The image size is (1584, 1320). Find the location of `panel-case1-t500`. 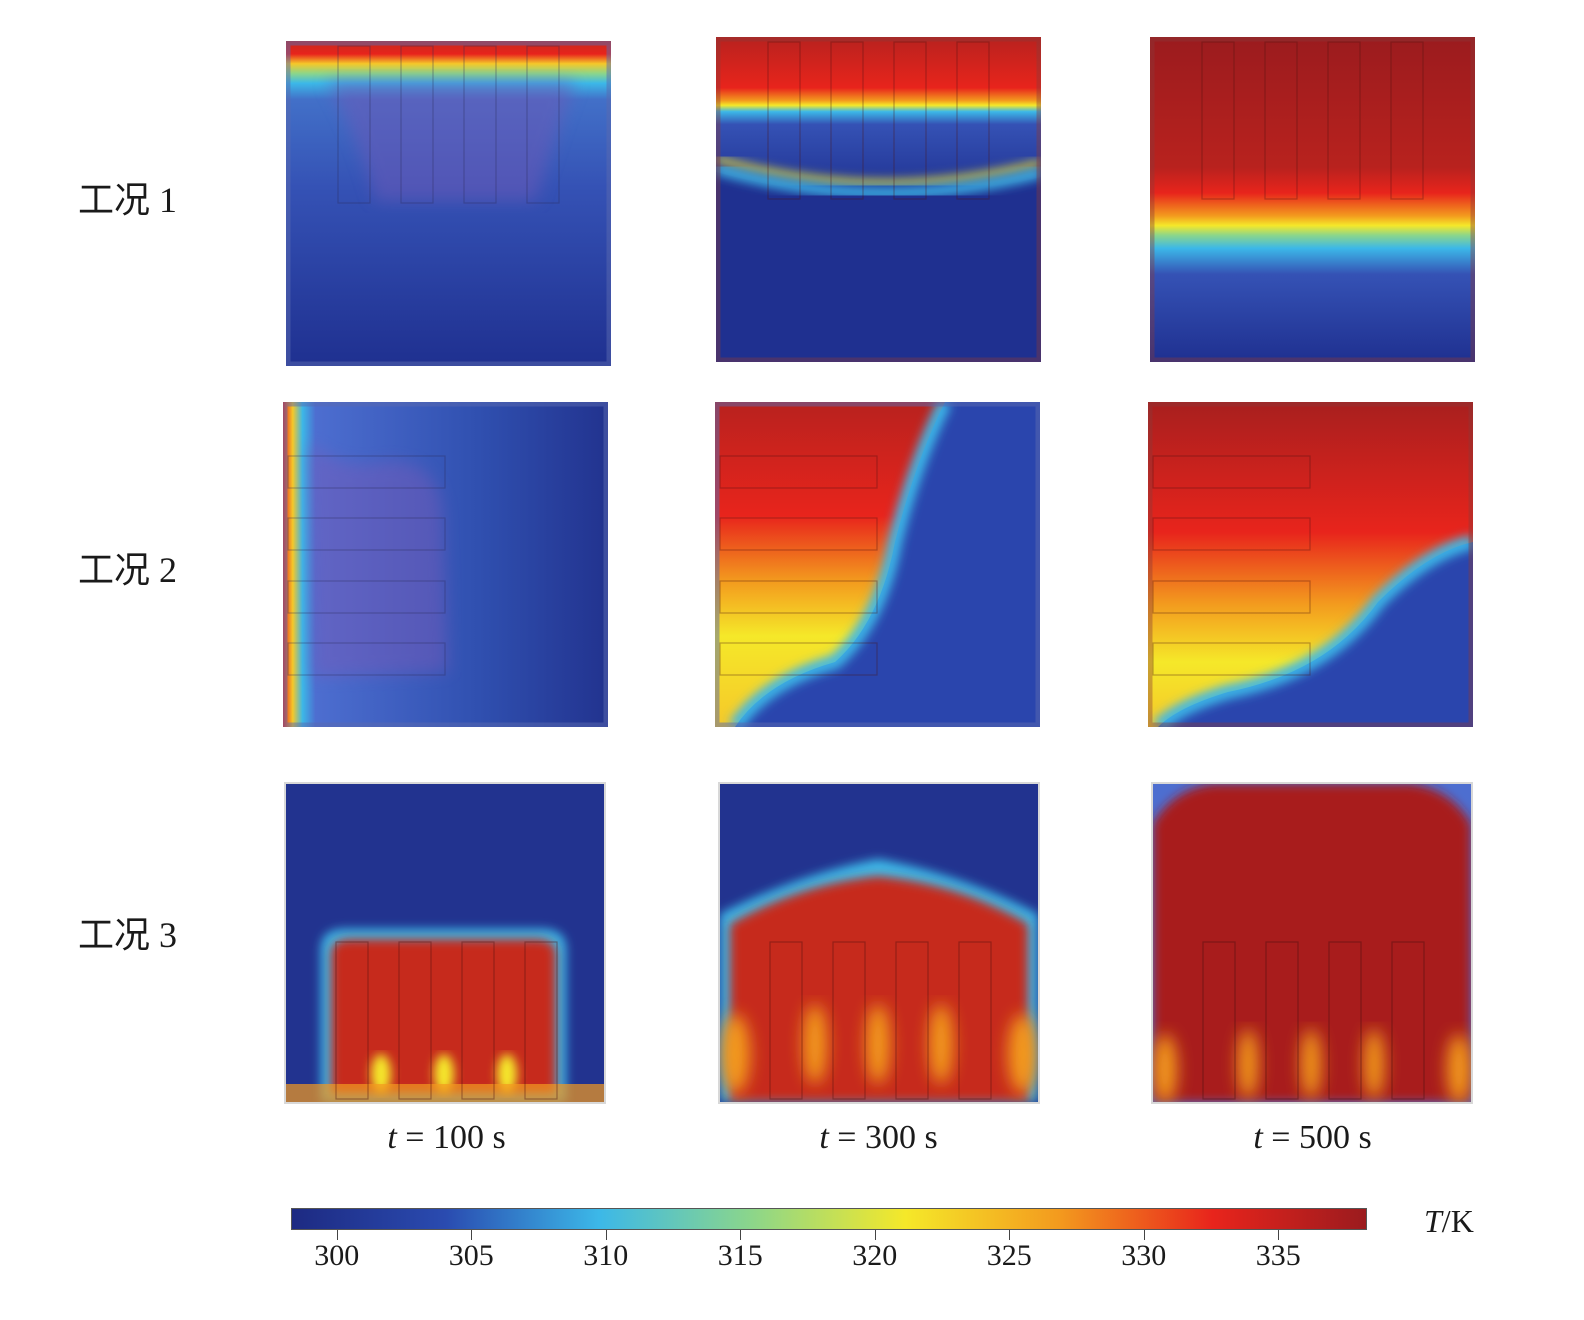

panel-case1-t500 is located at coordinates (1312, 199).